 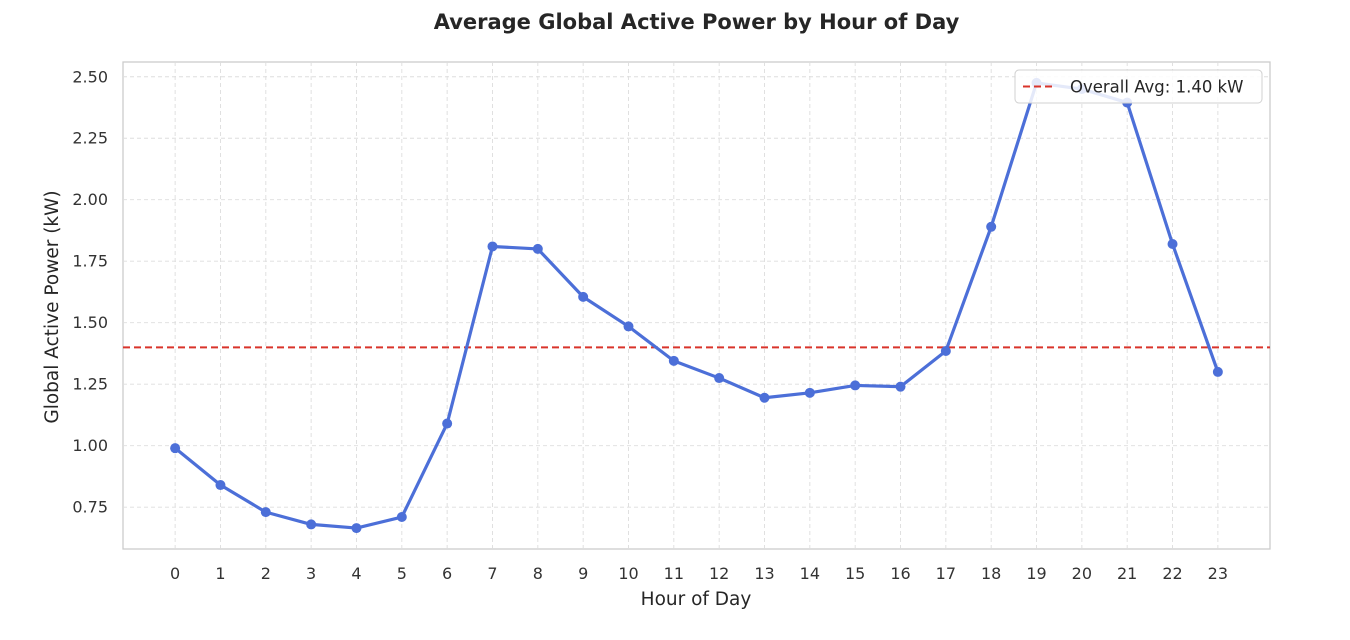 What do you see at coordinates (719, 573) in the screenshot?
I see `x-tick-label: 12` at bounding box center [719, 573].